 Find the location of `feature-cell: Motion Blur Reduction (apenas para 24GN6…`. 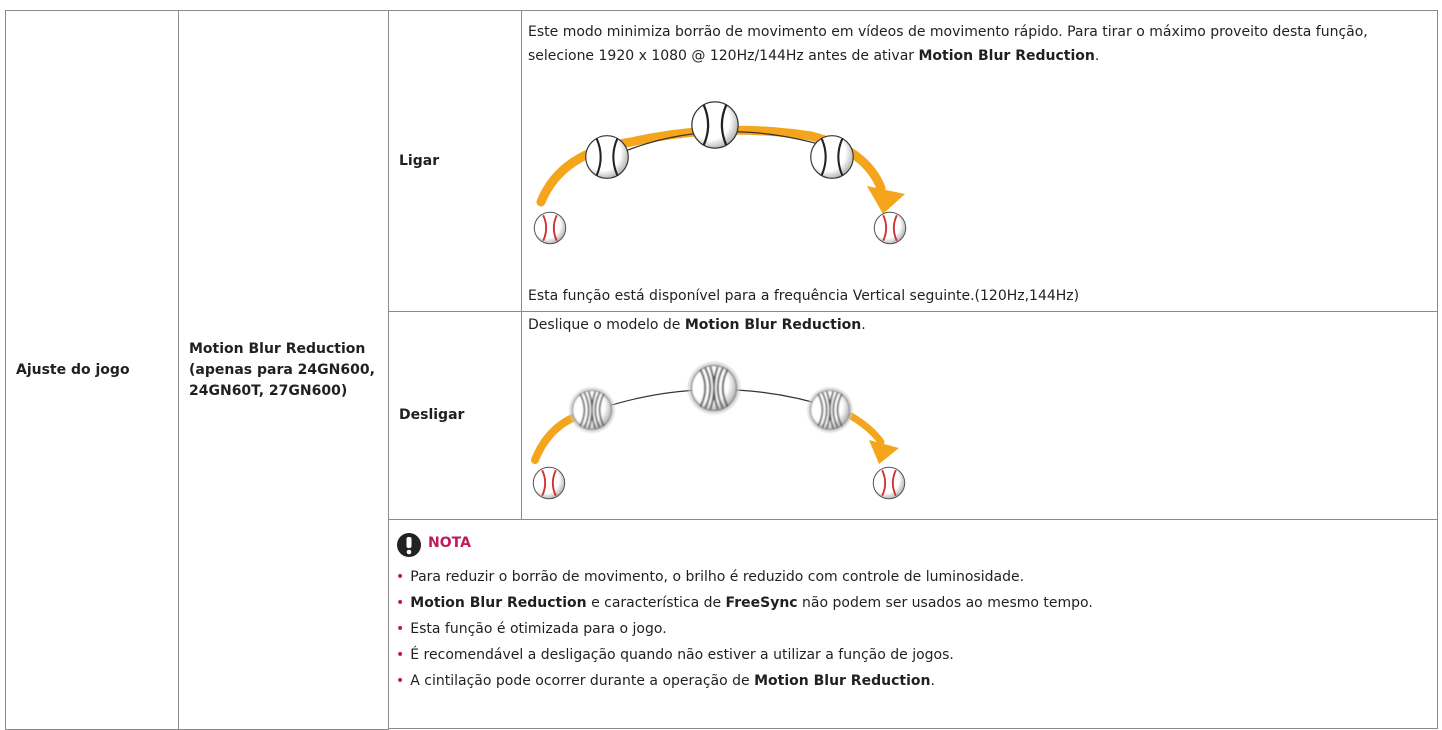

feature-cell: Motion Blur Reduction (apenas para 24GN6… is located at coordinates (283, 370).